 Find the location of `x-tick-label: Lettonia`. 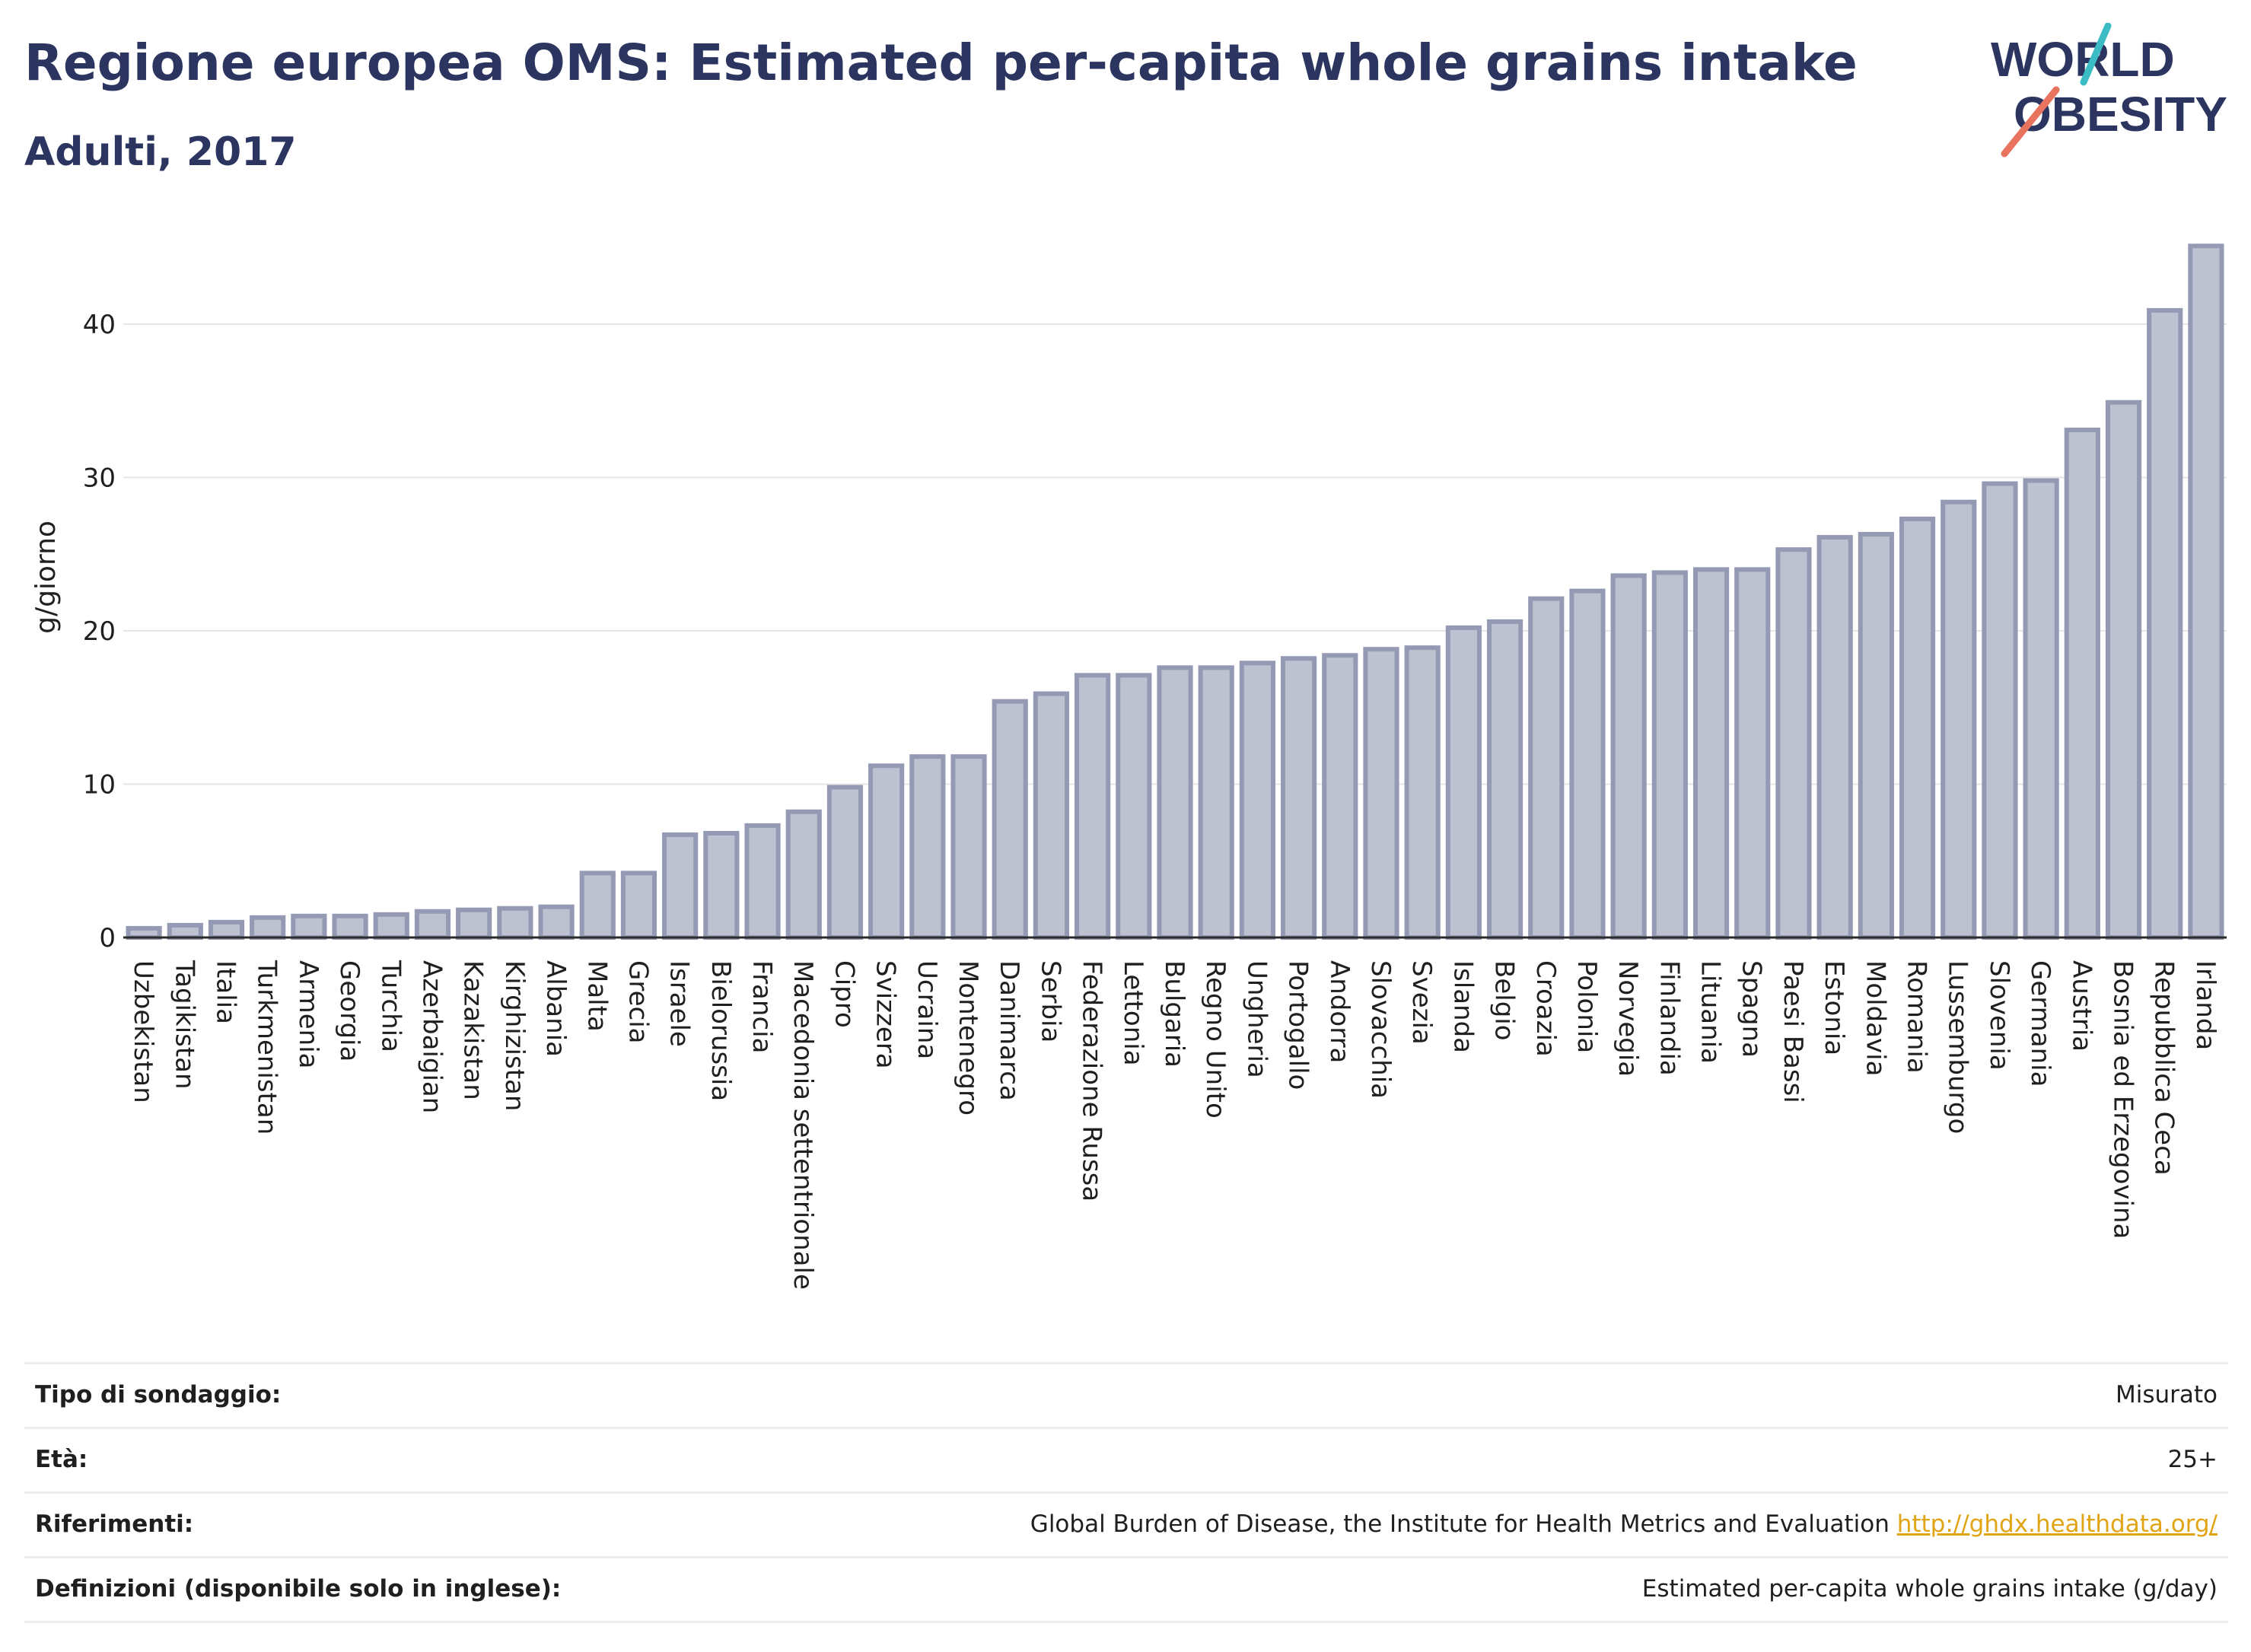

x-tick-label: Lettonia is located at coordinates (1133, 1013).